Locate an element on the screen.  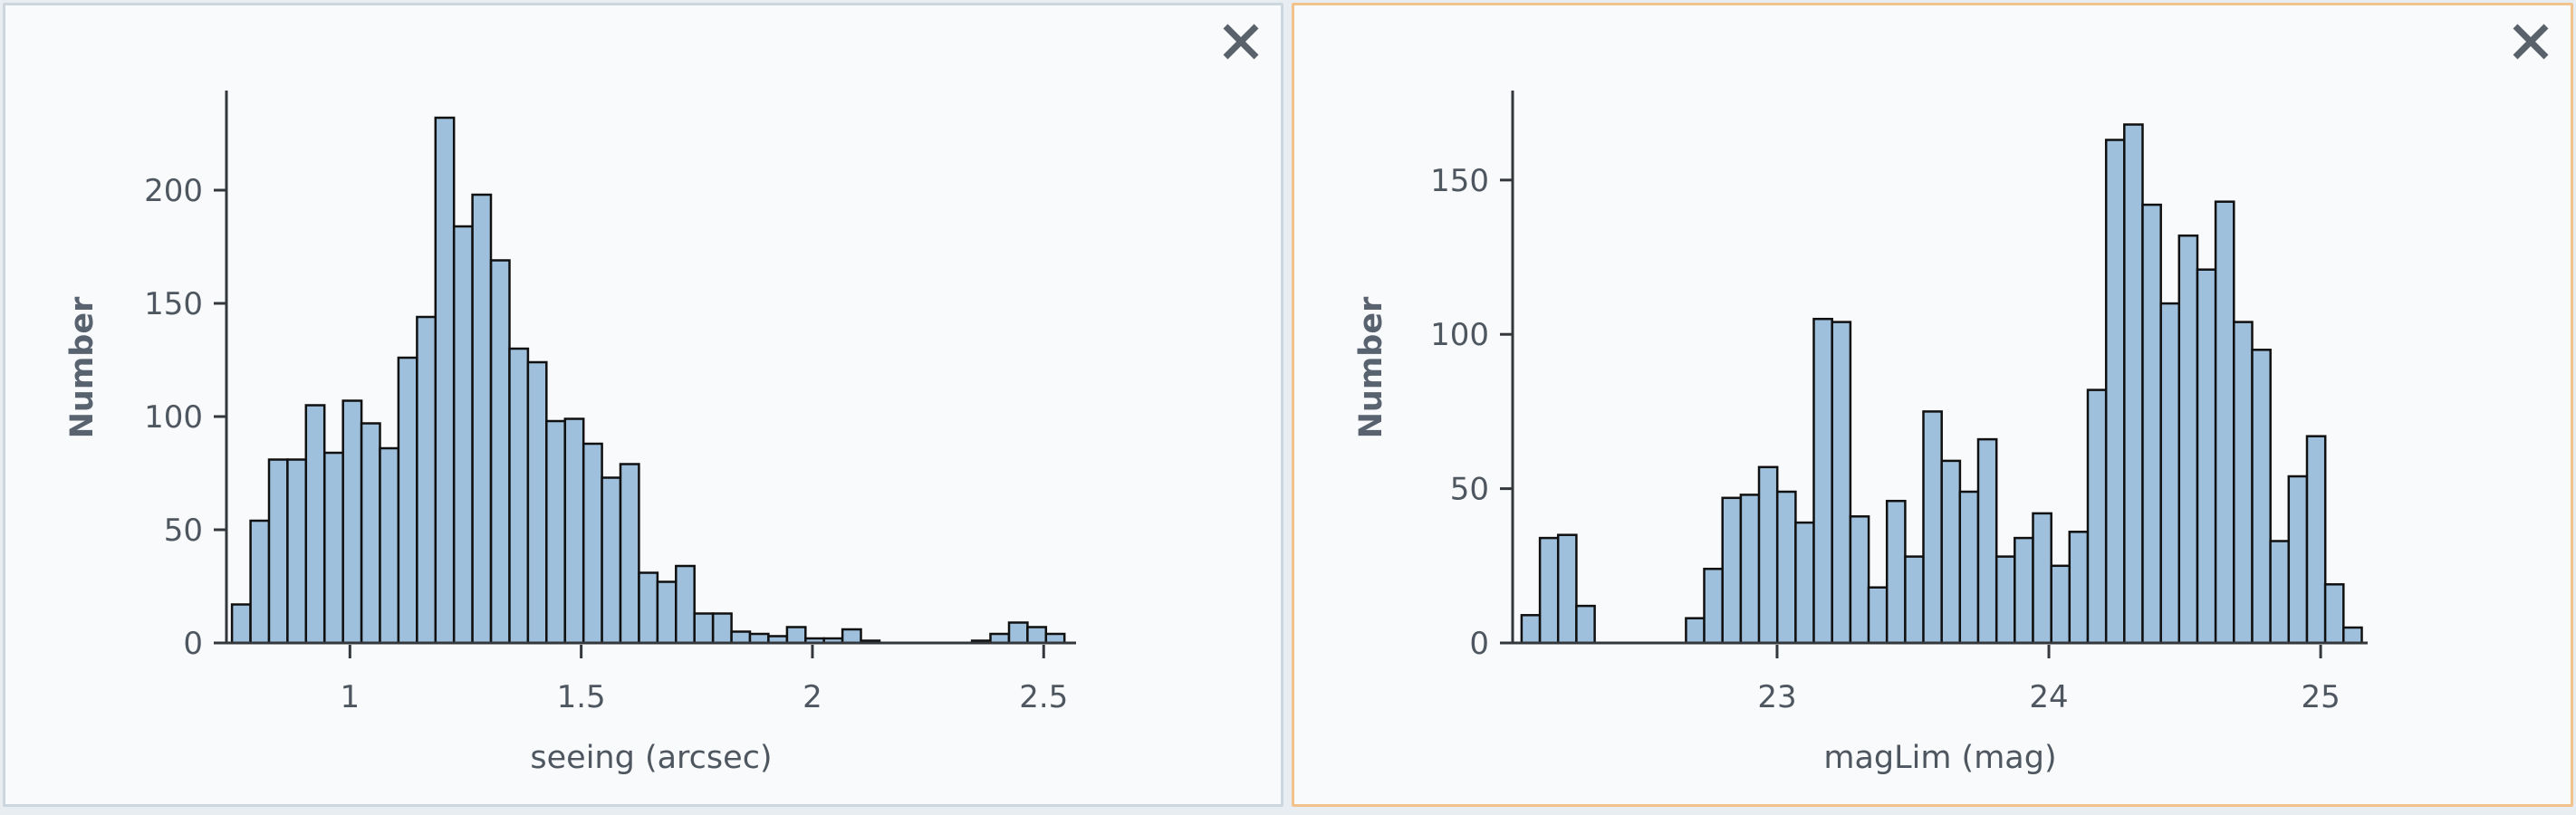
x-tick-label: 25 is located at coordinates (2320, 697).